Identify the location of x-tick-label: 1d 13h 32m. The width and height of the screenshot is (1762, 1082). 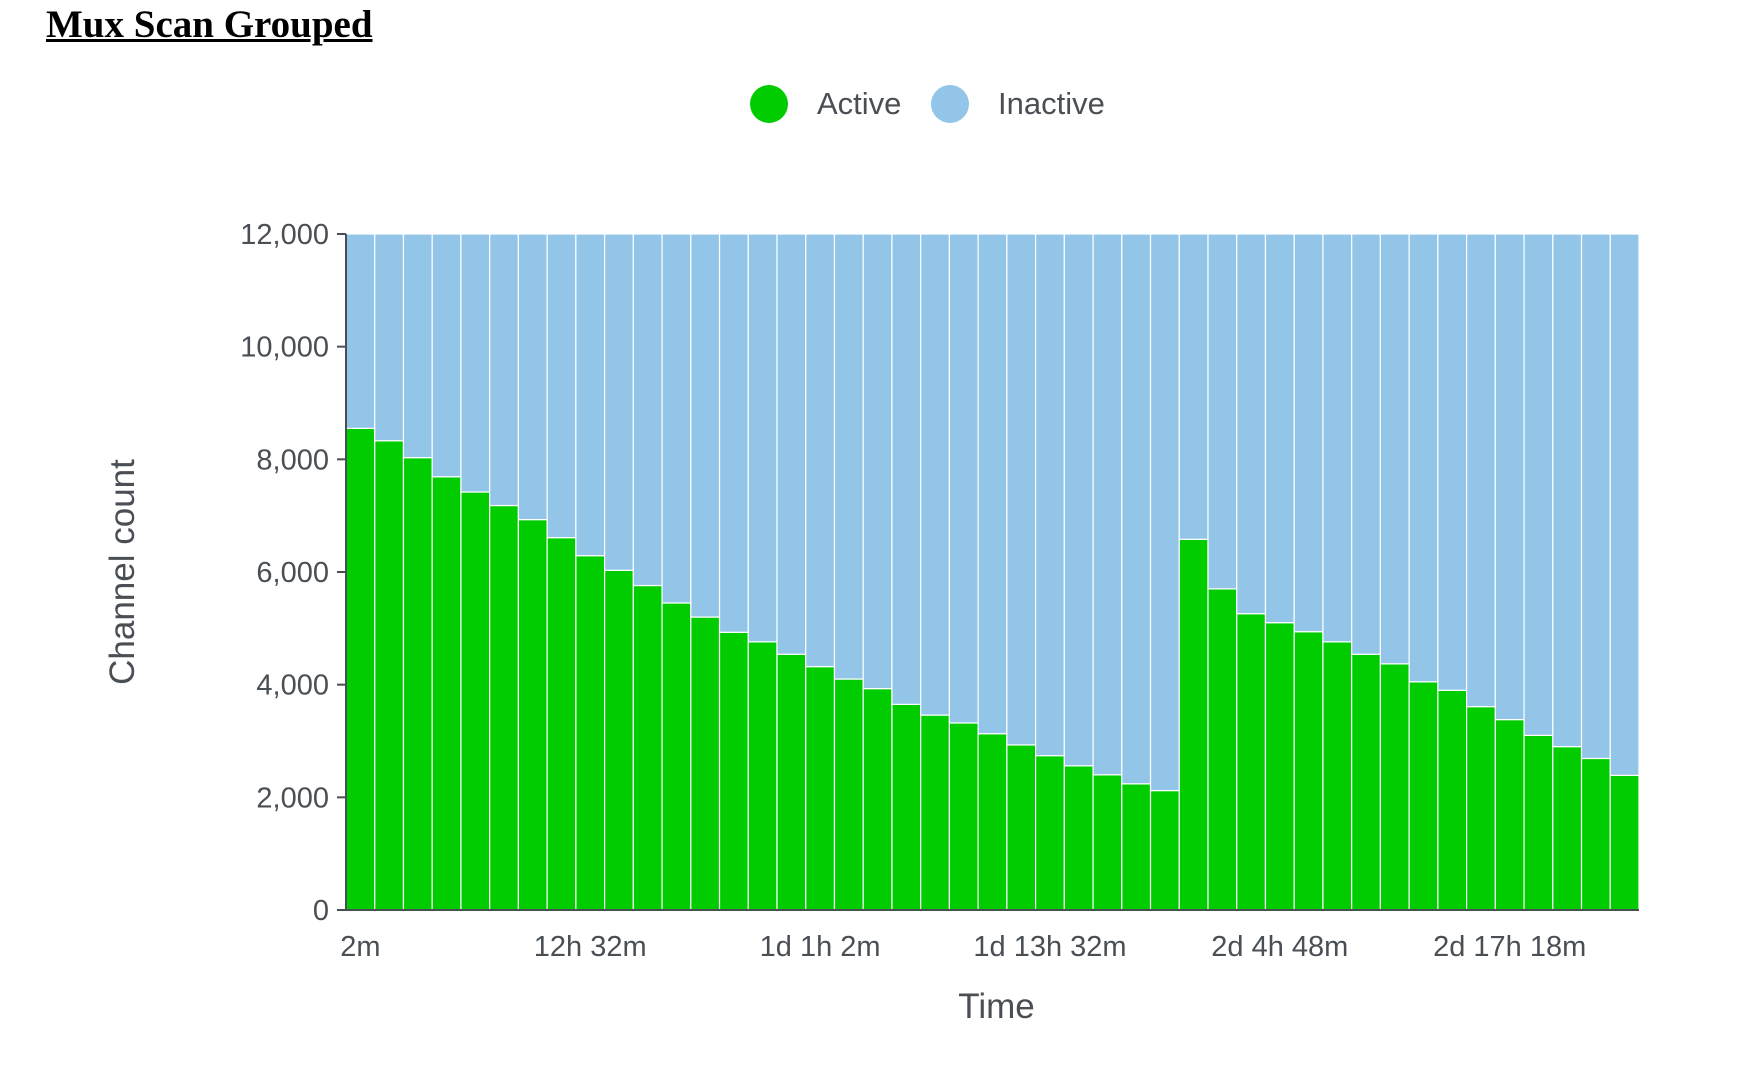
(1049, 947).